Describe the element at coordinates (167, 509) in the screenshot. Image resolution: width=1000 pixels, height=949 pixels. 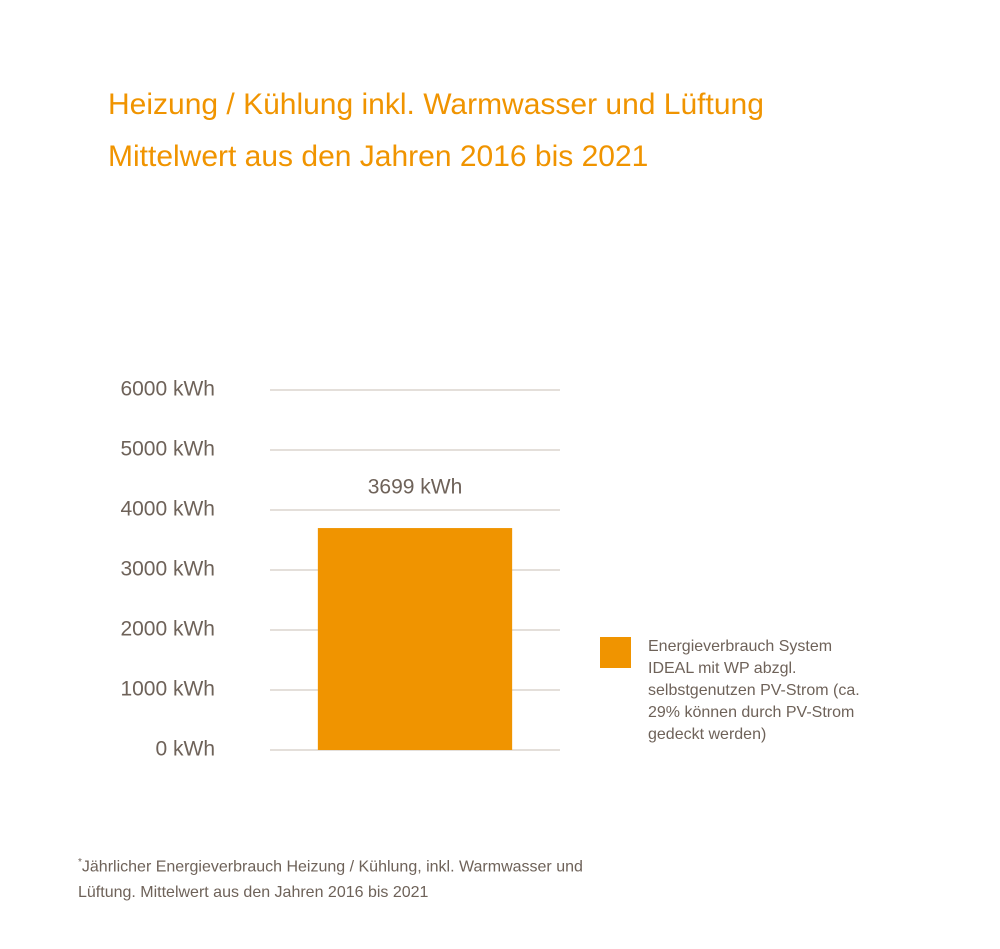
I see `y-tick-label: 4000 kWh` at that location.